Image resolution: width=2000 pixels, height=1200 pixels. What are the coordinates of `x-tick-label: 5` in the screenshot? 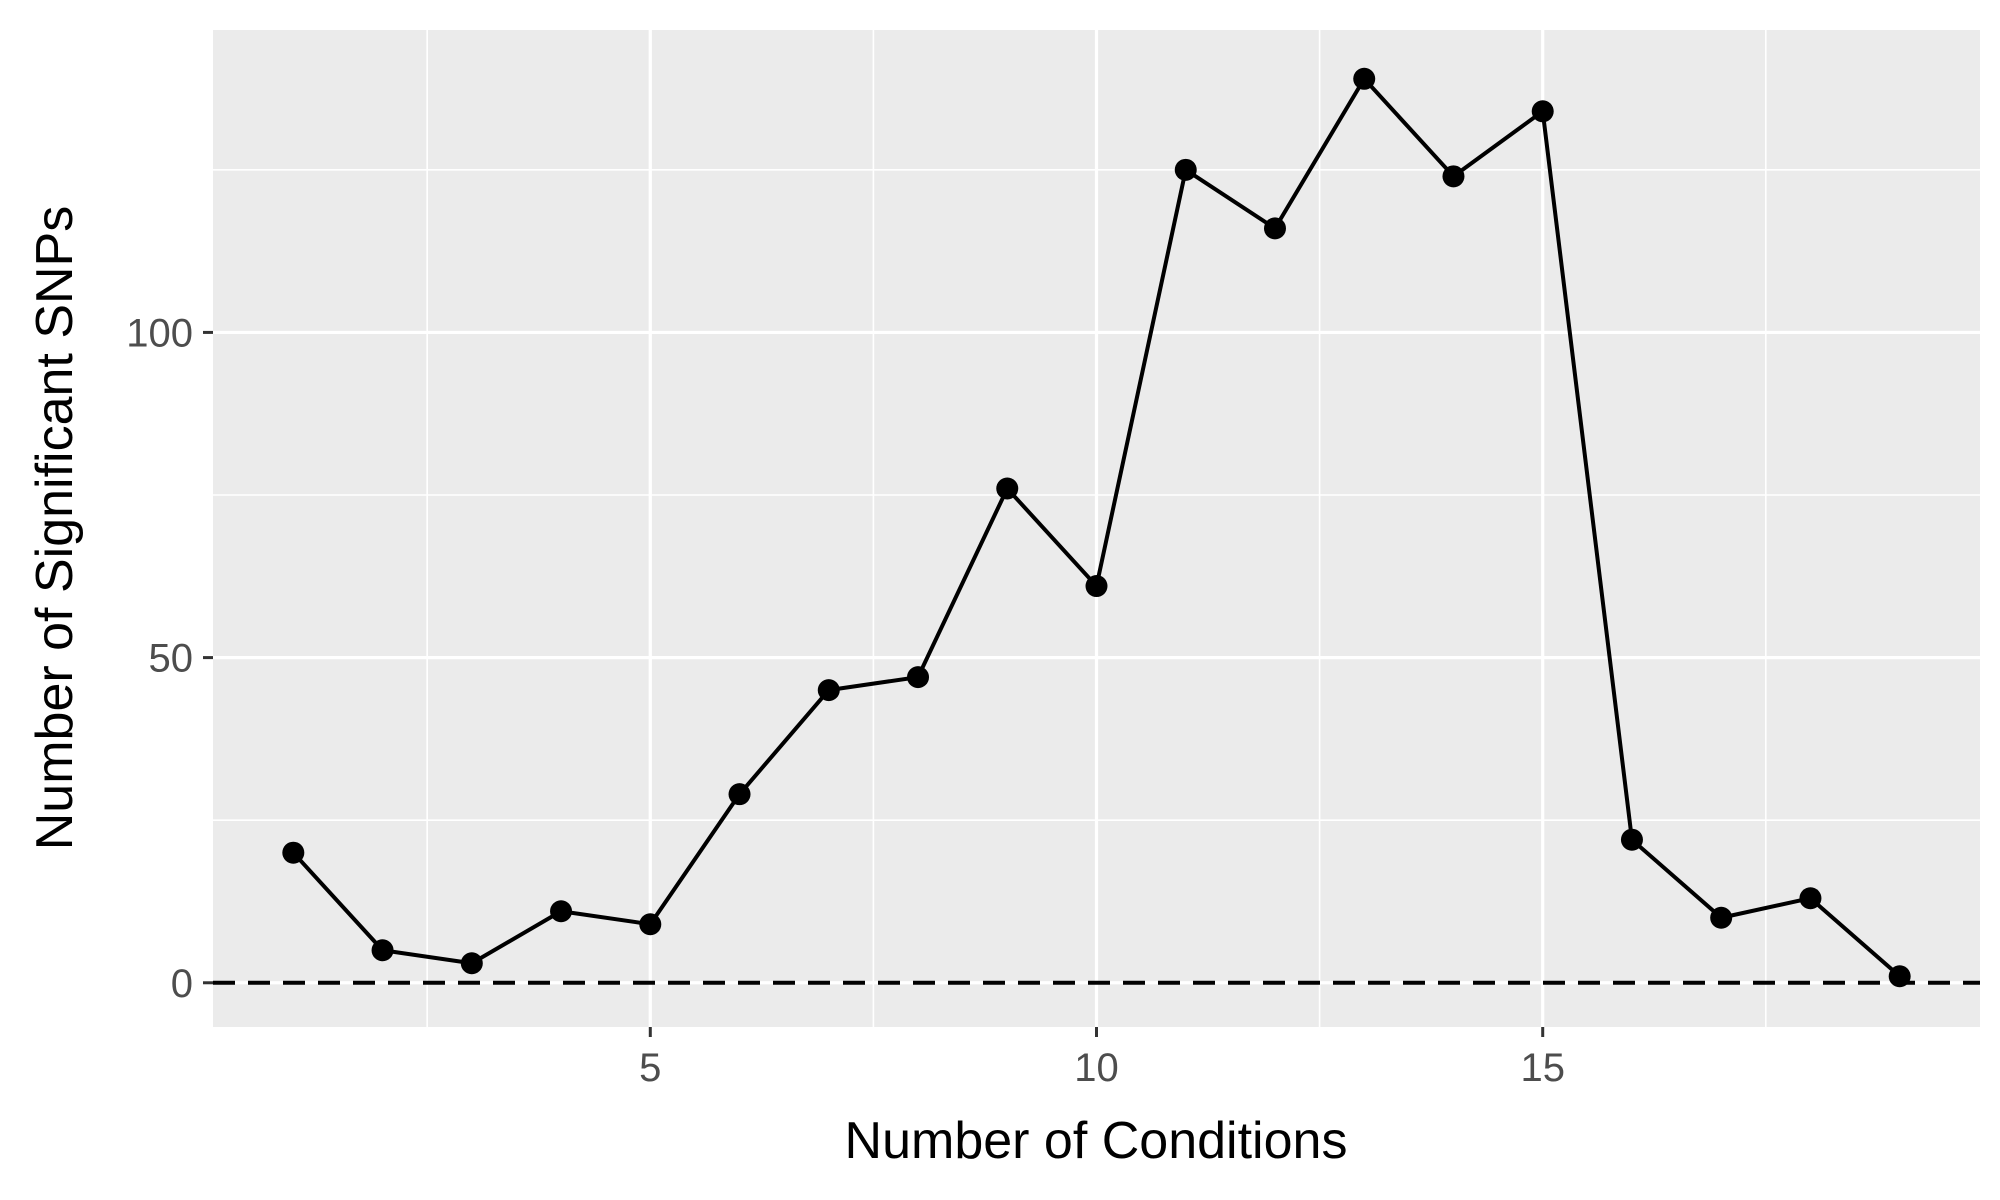 It's located at (650, 1068).